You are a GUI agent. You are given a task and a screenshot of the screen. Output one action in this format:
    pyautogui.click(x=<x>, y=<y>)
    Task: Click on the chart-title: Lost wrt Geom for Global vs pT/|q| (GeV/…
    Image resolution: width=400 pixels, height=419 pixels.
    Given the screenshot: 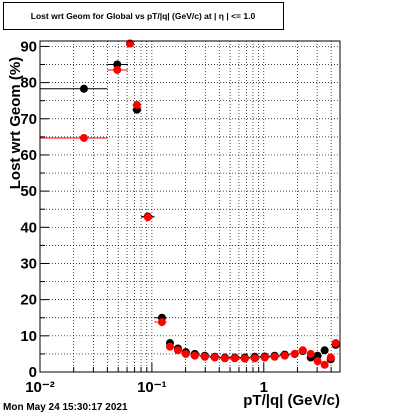 What is the action you would take?
    pyautogui.click(x=143, y=16)
    